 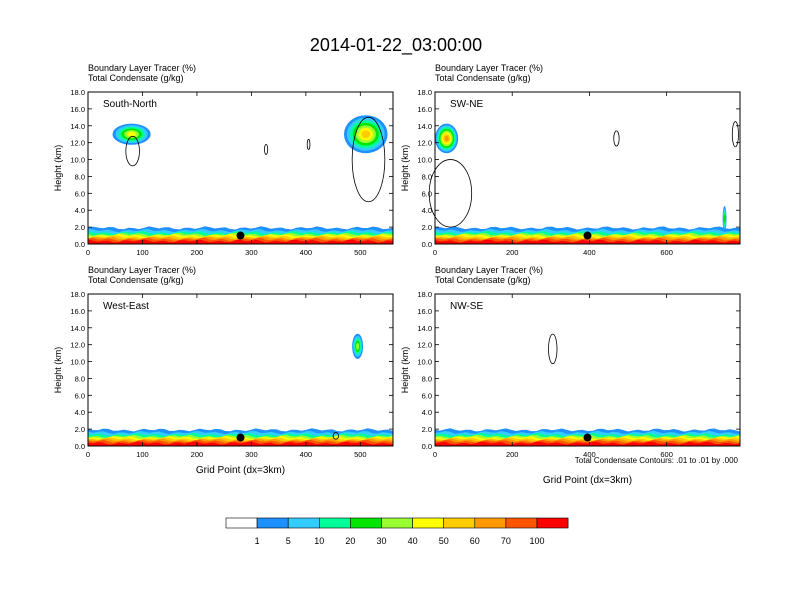 What do you see at coordinates (444, 541) in the screenshot?
I see `colorbar-label: 50` at bounding box center [444, 541].